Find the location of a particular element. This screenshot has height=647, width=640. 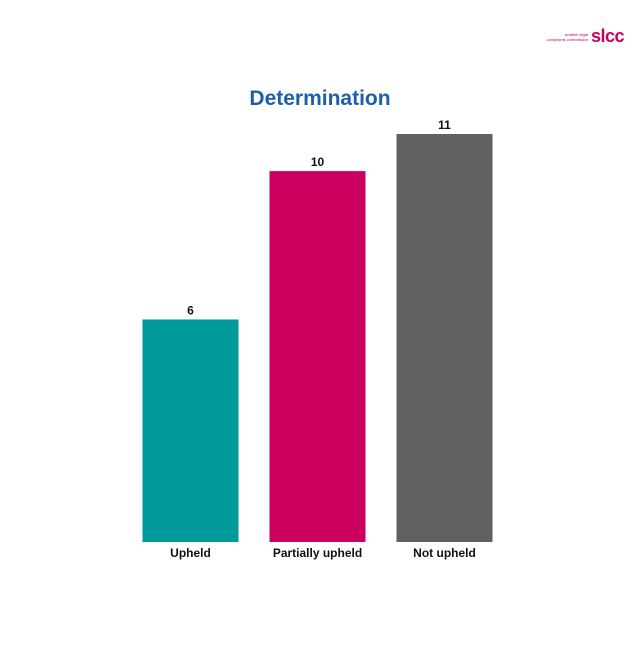

logo-line-2: complaints commission is located at coordinates (567, 39).